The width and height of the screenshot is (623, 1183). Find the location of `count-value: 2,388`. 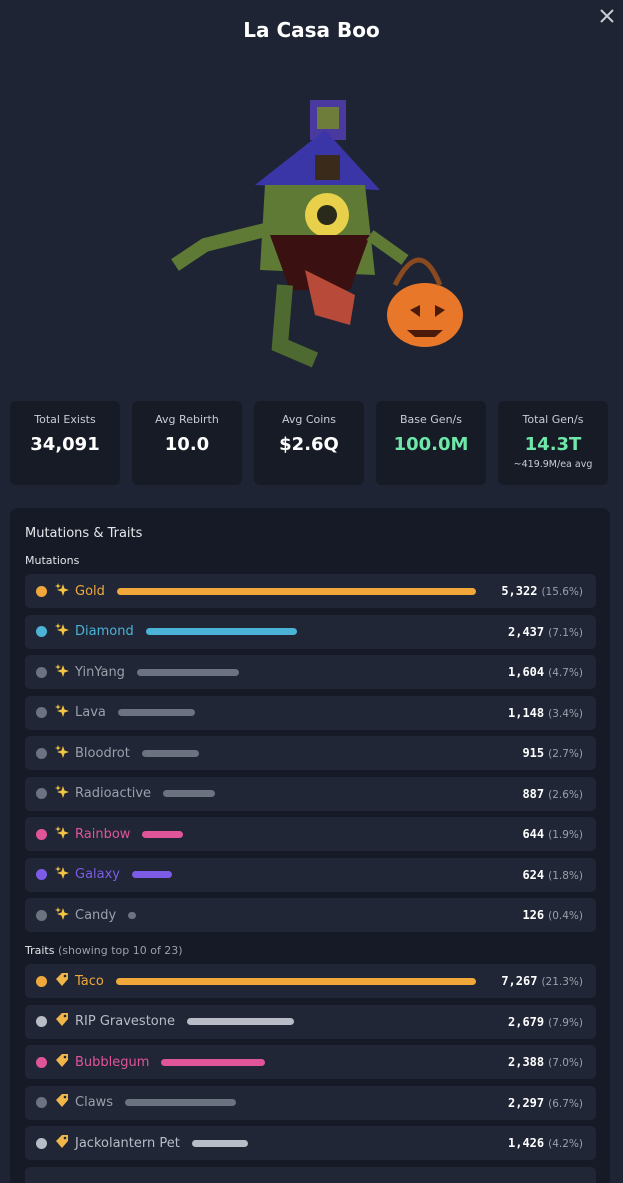

count-value: 2,388 is located at coordinates (526, 1062).